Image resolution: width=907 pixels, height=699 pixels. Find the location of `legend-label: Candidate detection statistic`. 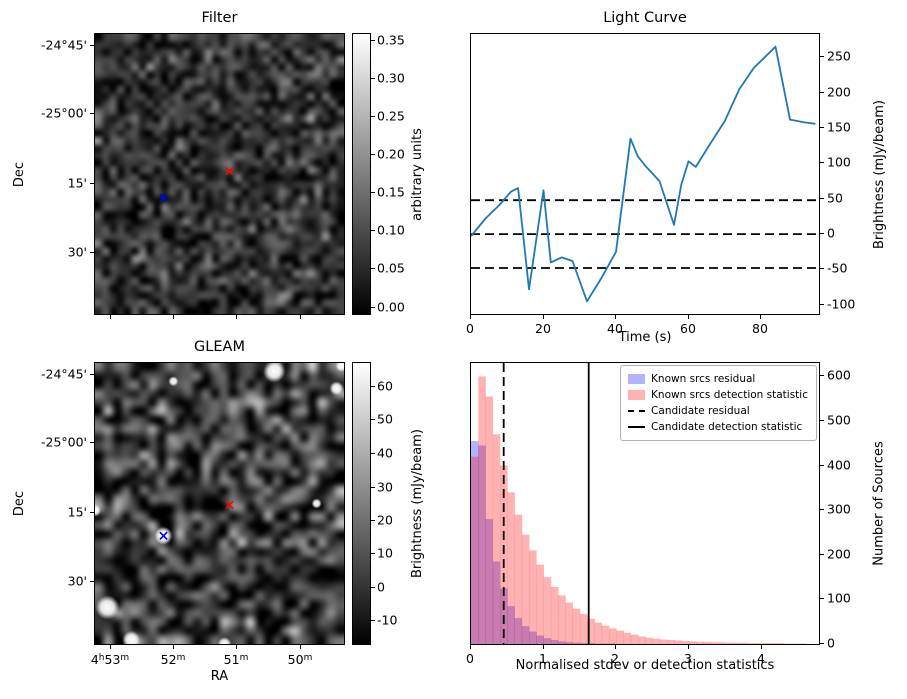

legend-label: Candidate detection statistic is located at coordinates (727, 427).